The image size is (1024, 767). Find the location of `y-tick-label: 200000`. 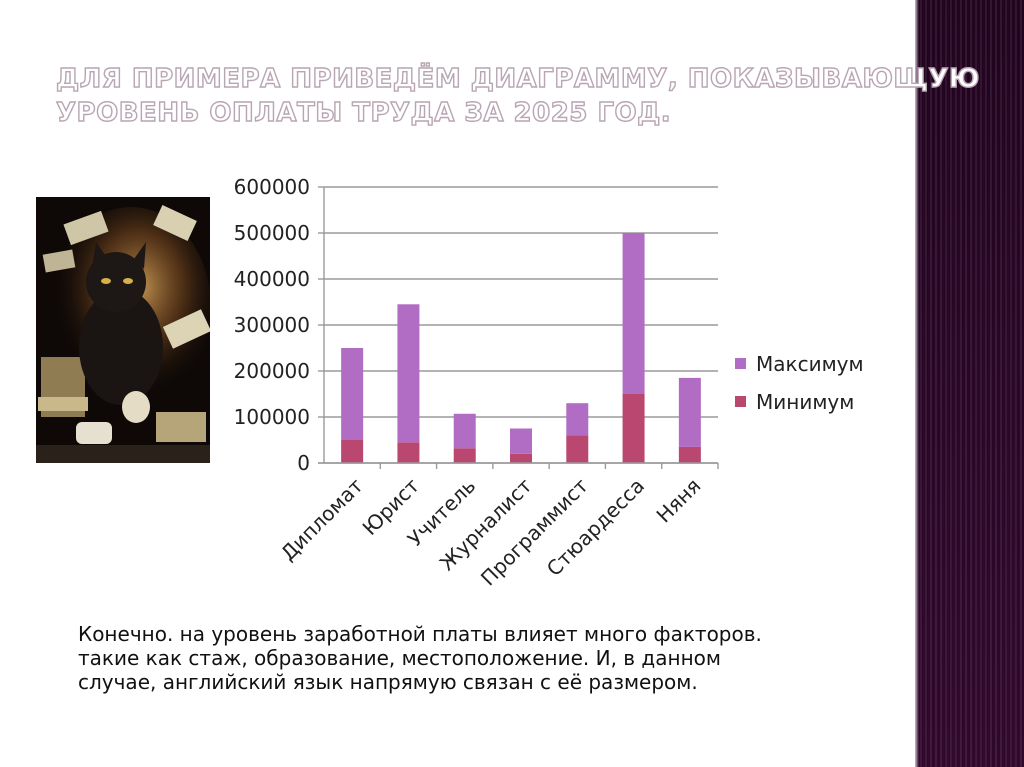

y-tick-label: 200000 is located at coordinates (272, 371).